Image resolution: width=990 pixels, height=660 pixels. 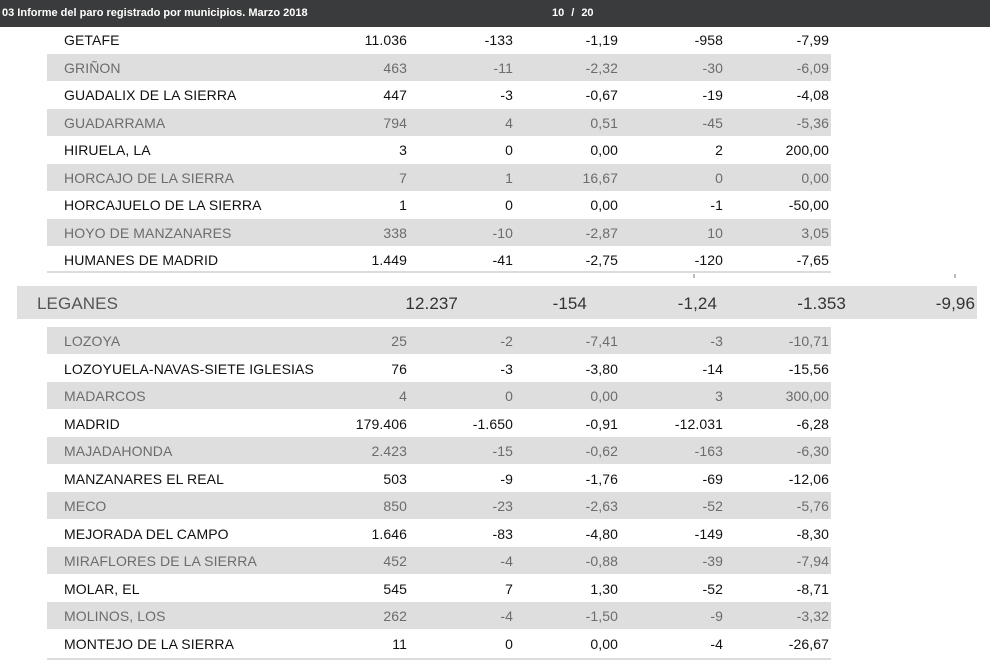 I want to click on cell-value: 1.646, so click(x=389, y=533).